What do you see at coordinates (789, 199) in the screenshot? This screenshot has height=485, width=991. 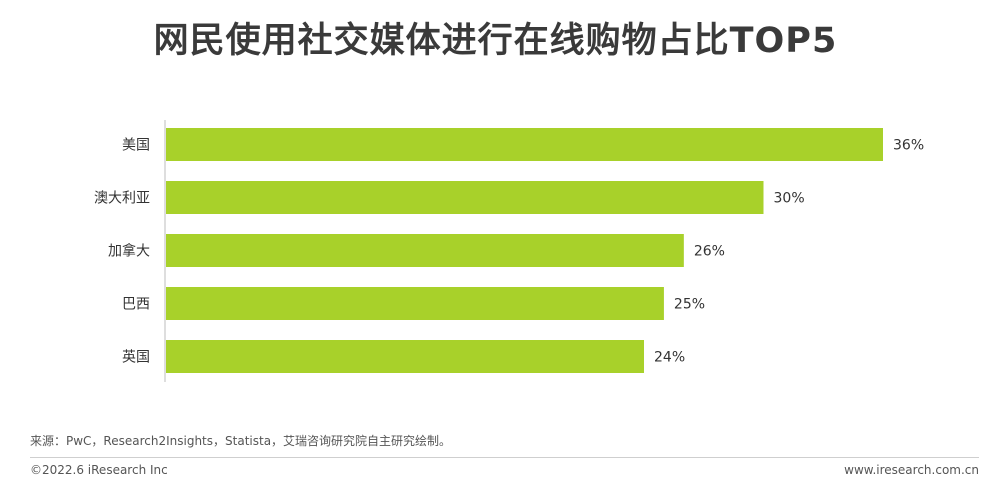 I see `data-label: 30%` at bounding box center [789, 199].